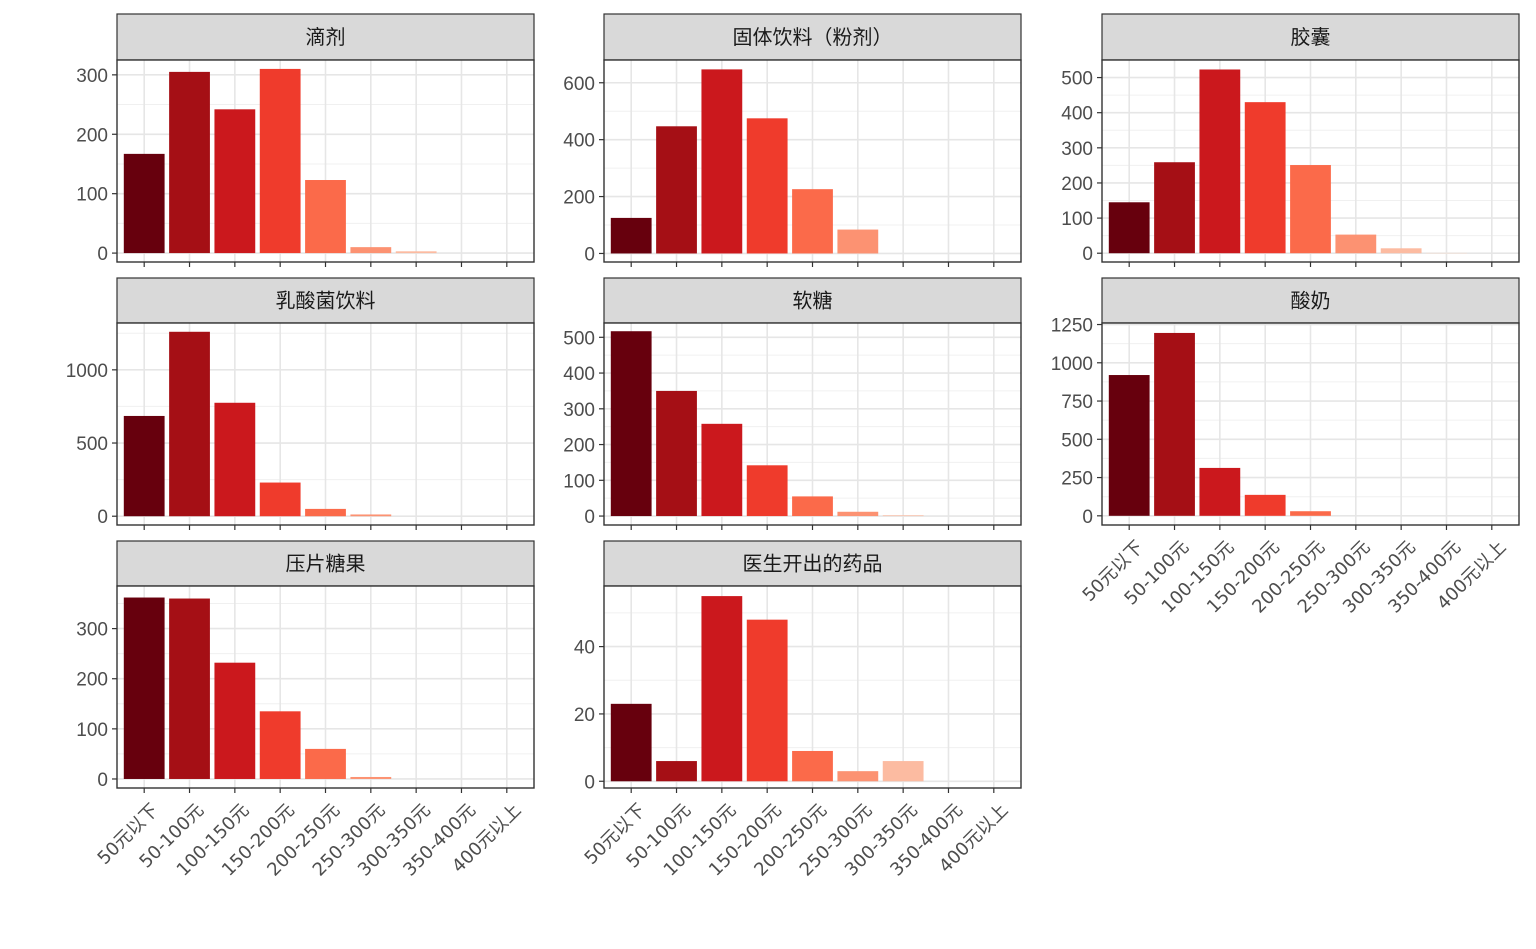  I want to click on facet-5-y-tick-label: 400, so click(579, 374).